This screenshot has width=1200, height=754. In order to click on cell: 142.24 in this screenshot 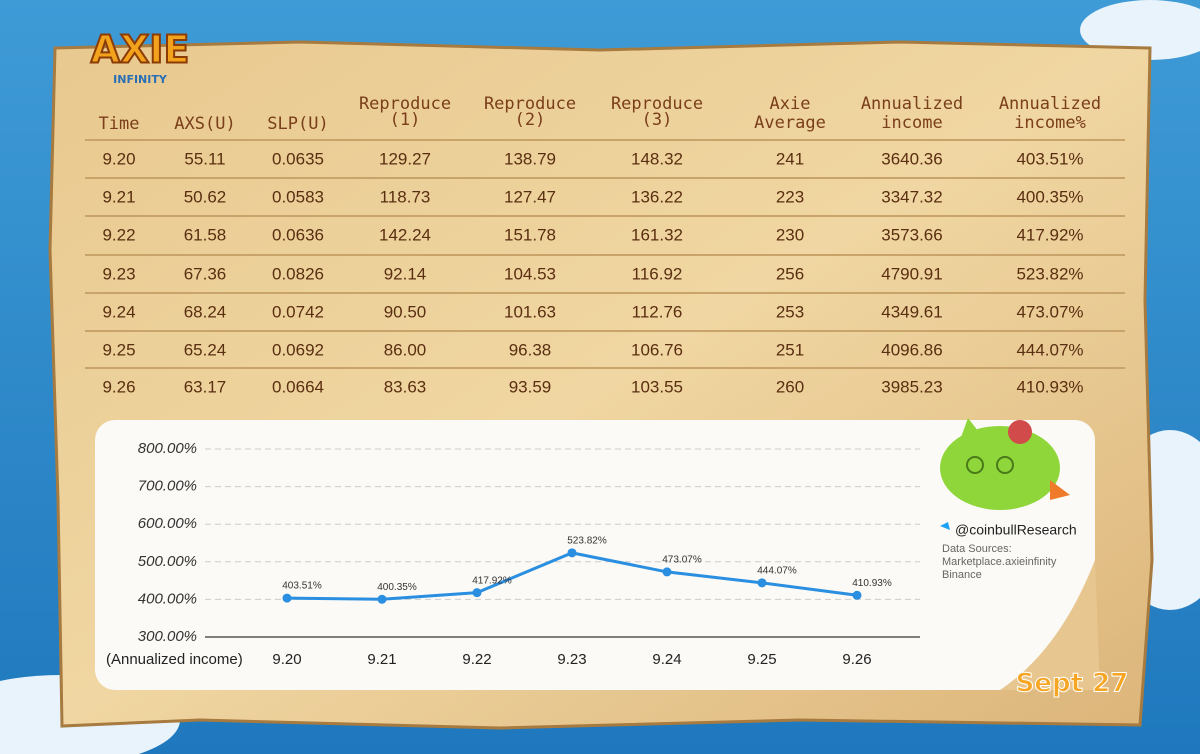, I will do `click(405, 234)`.